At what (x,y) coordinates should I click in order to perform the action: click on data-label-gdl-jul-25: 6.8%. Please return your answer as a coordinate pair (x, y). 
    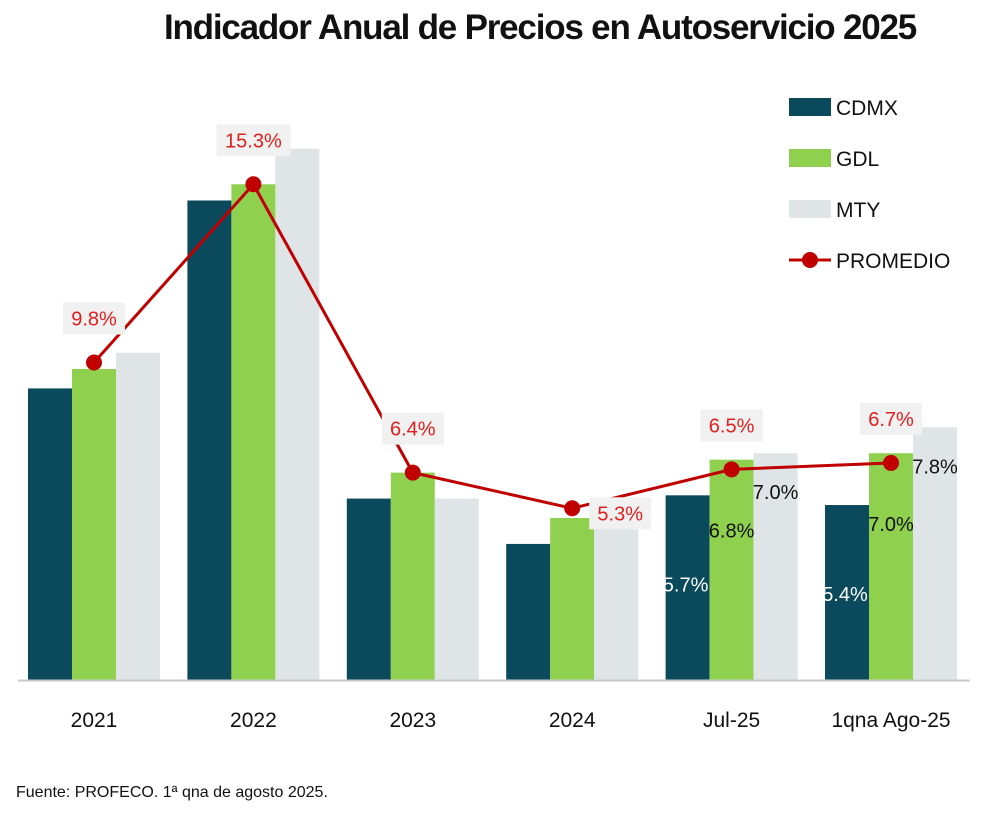
    Looking at the image, I should click on (732, 532).